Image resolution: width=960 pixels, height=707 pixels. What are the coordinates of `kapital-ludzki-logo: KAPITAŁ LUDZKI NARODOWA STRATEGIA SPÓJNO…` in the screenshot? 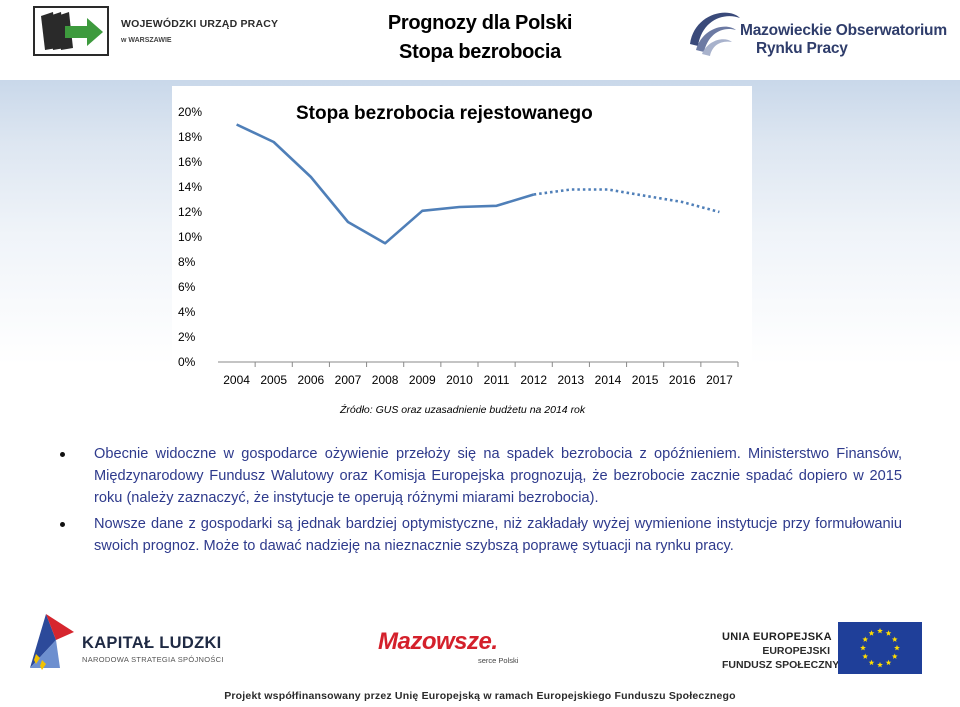 It's located at (141, 643).